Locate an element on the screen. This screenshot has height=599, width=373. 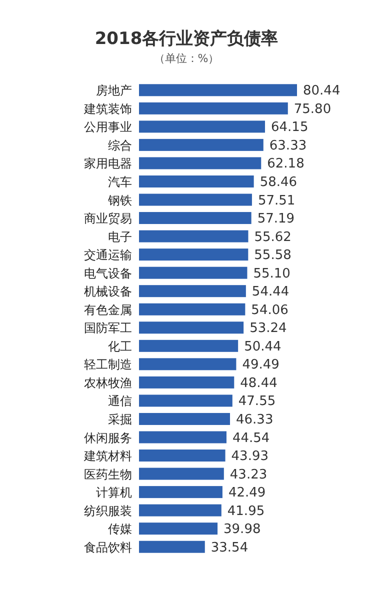
y-tick-label: 机械设备 is located at coordinates (108, 291).